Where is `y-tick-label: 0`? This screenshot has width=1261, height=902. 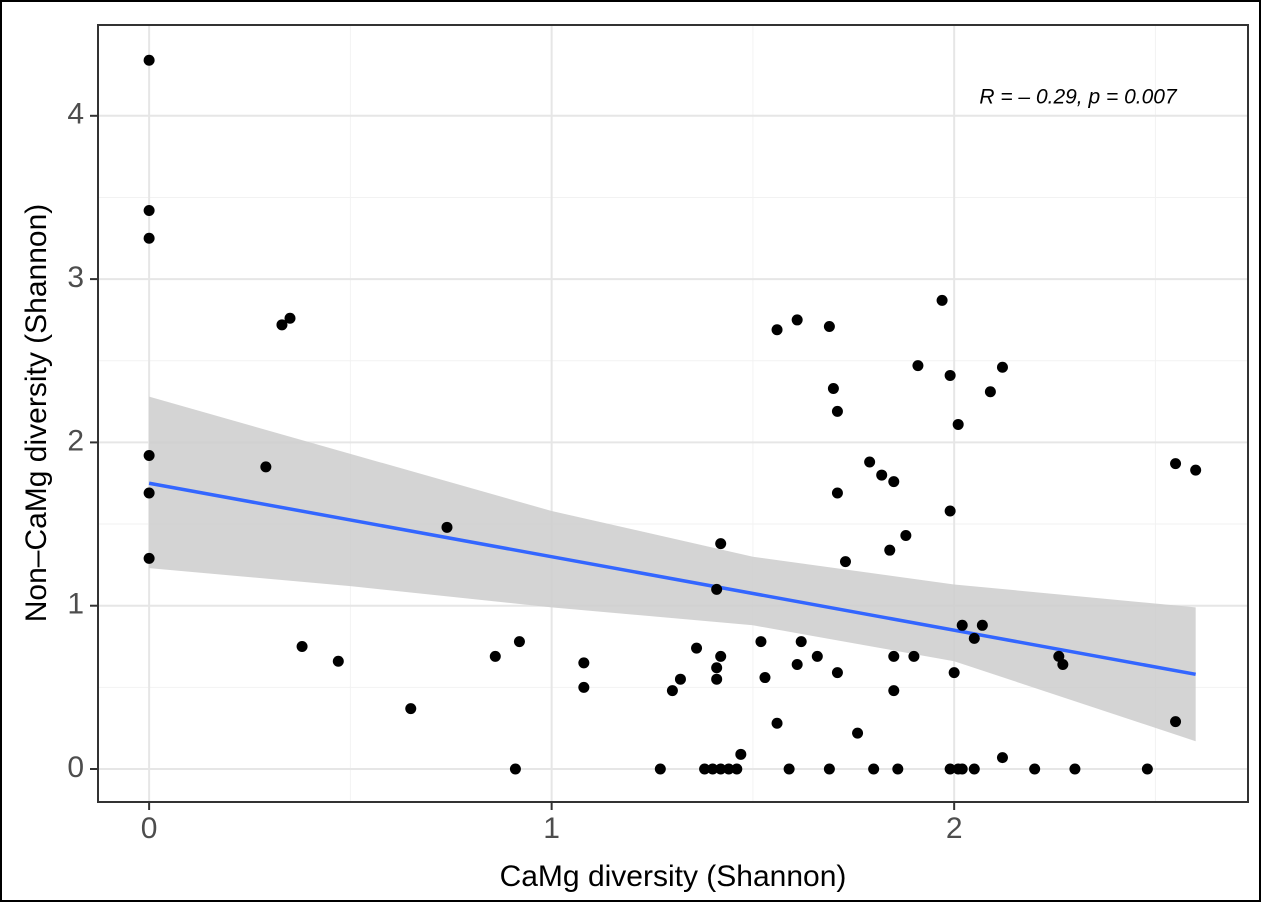
y-tick-label: 0 is located at coordinates (75, 767).